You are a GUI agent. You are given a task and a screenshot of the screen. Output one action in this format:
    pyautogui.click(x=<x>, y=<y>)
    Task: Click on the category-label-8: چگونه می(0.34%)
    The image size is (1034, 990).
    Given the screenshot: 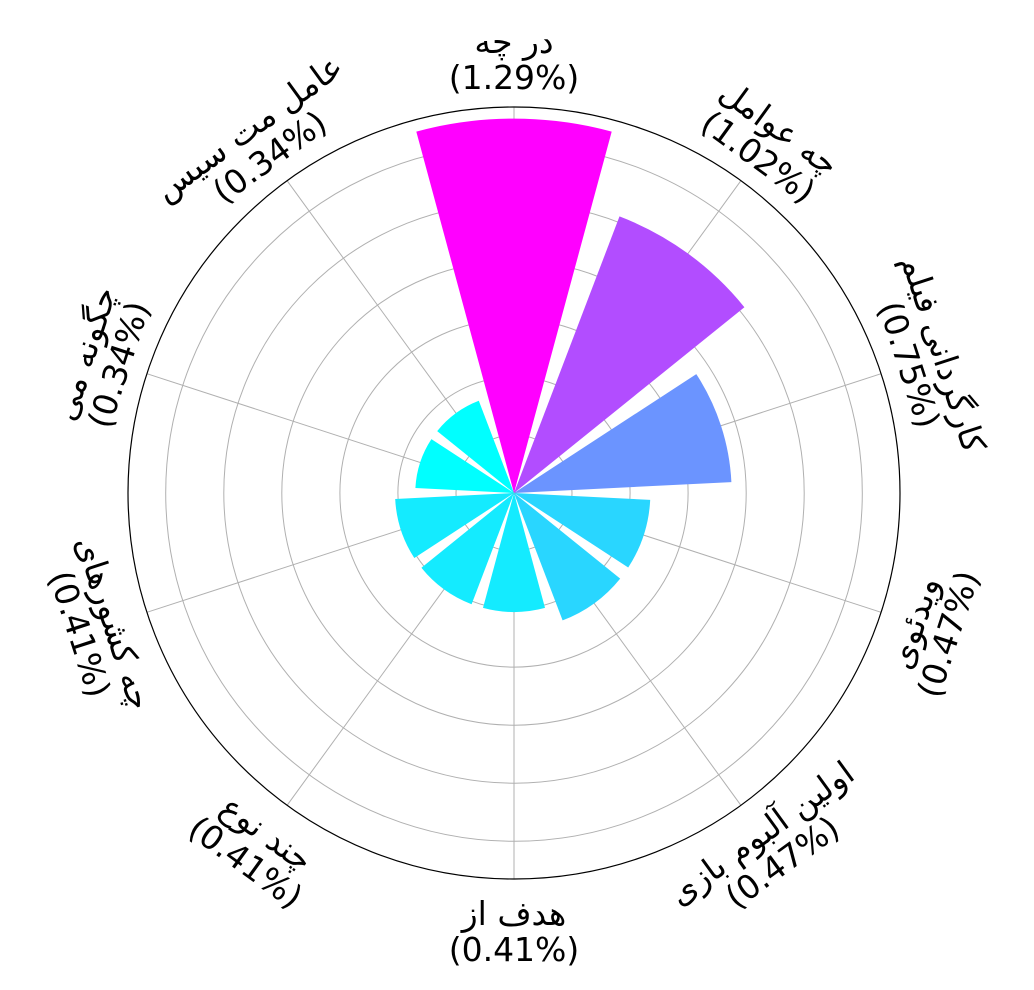 What is the action you would take?
    pyautogui.click(x=101, y=357)
    